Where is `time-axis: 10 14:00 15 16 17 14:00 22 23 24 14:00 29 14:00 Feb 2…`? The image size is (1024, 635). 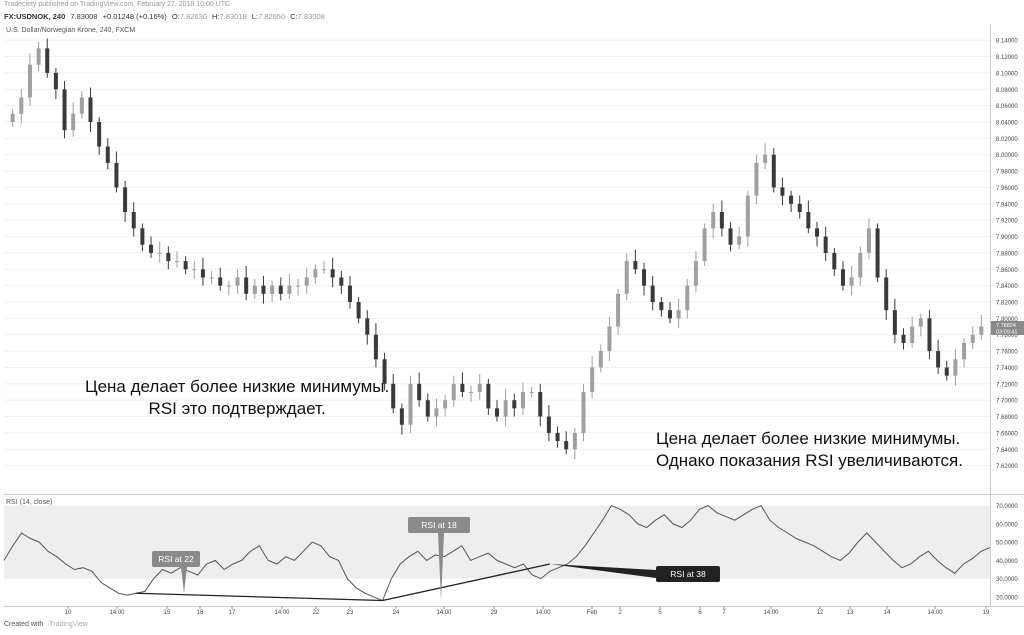
time-axis: 10 14:00 15 16 17 14:00 22 23 24 14:00 29 14:00 Feb 2… is located at coordinates (527, 611).